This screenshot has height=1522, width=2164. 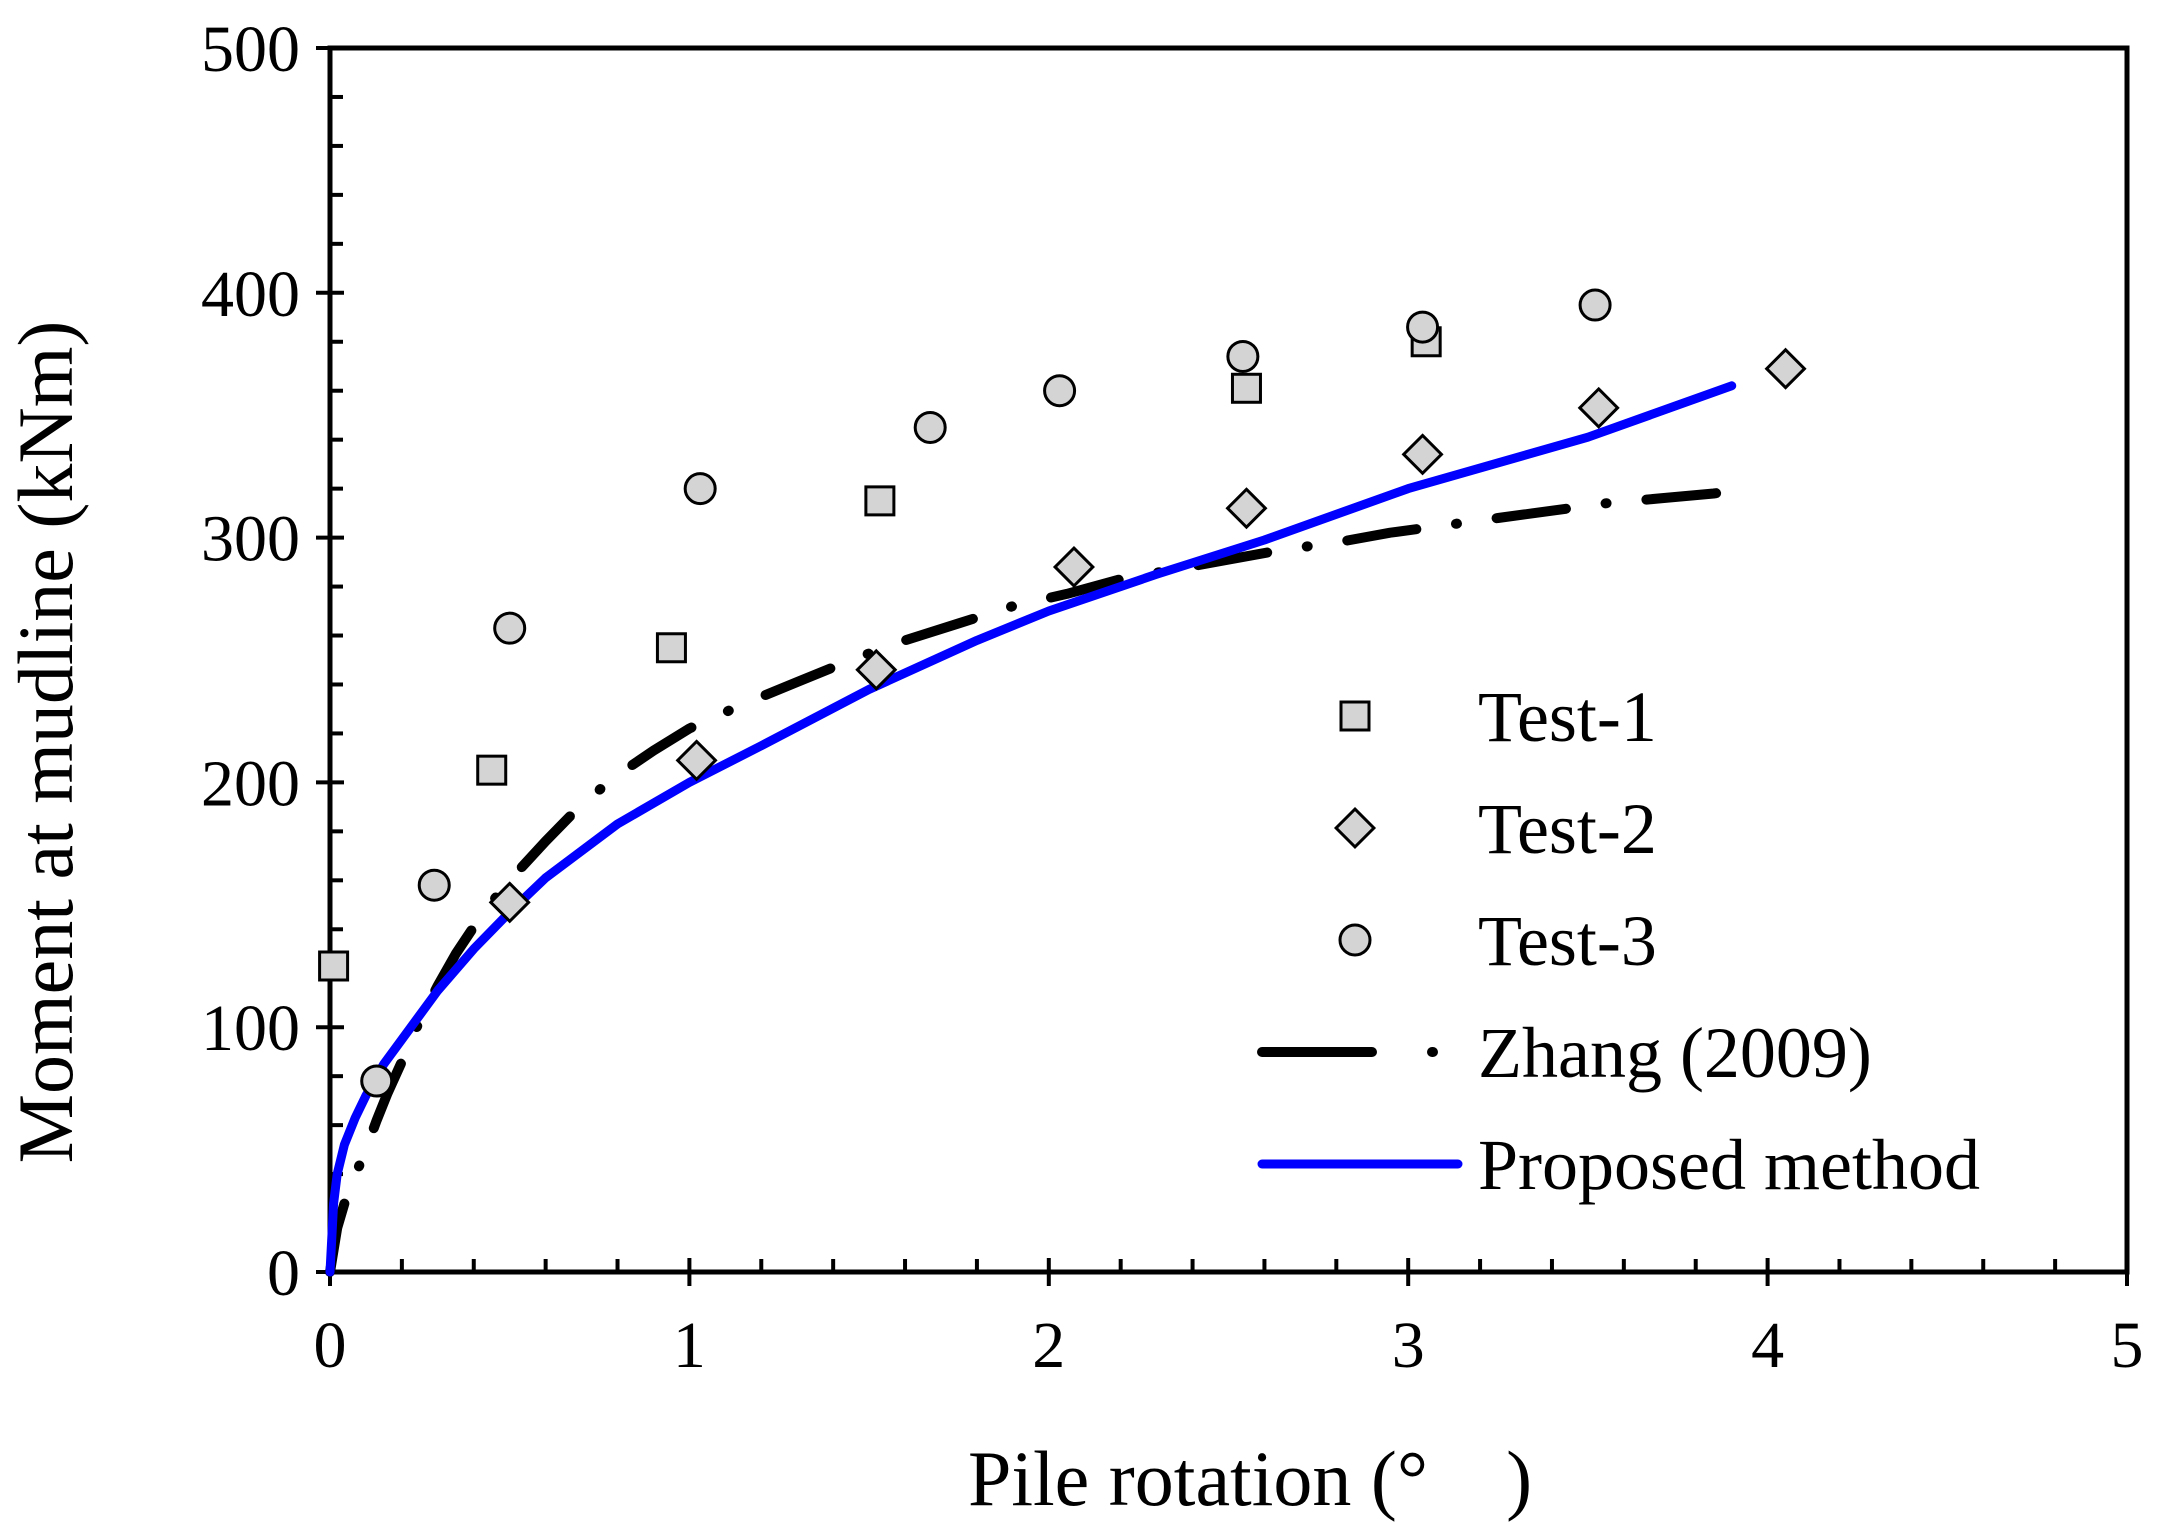 What do you see at coordinates (283, 1273) in the screenshot?
I see `y-tick-label: 0` at bounding box center [283, 1273].